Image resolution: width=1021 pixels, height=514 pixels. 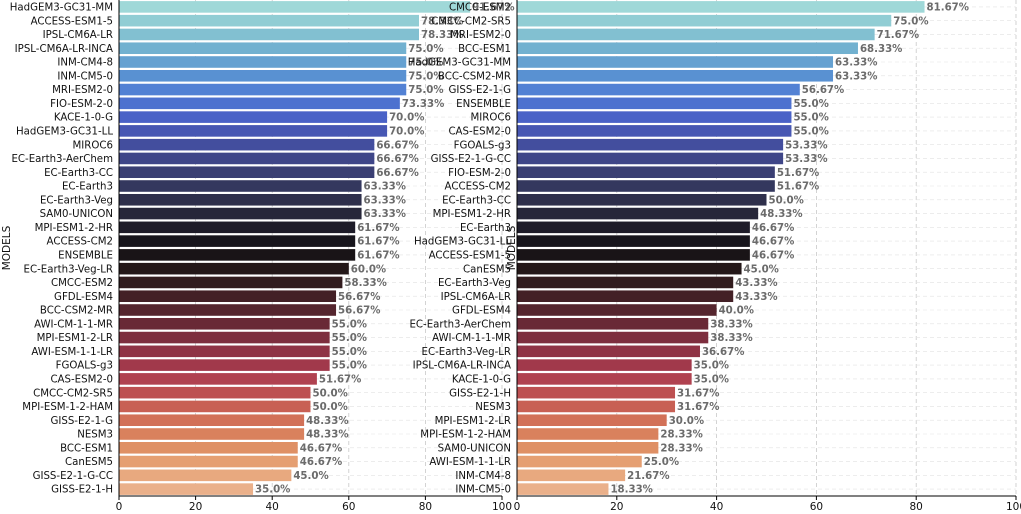 I want to click on category-label-0-20: CMCC-ESM2, so click(x=82, y=283).